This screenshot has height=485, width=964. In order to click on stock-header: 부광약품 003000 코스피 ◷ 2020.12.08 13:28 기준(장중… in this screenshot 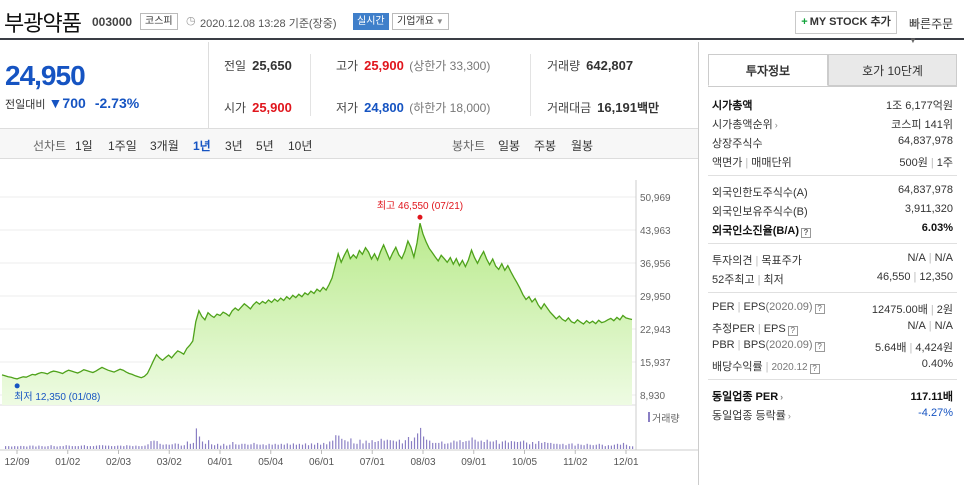, I will do `click(482, 22)`.